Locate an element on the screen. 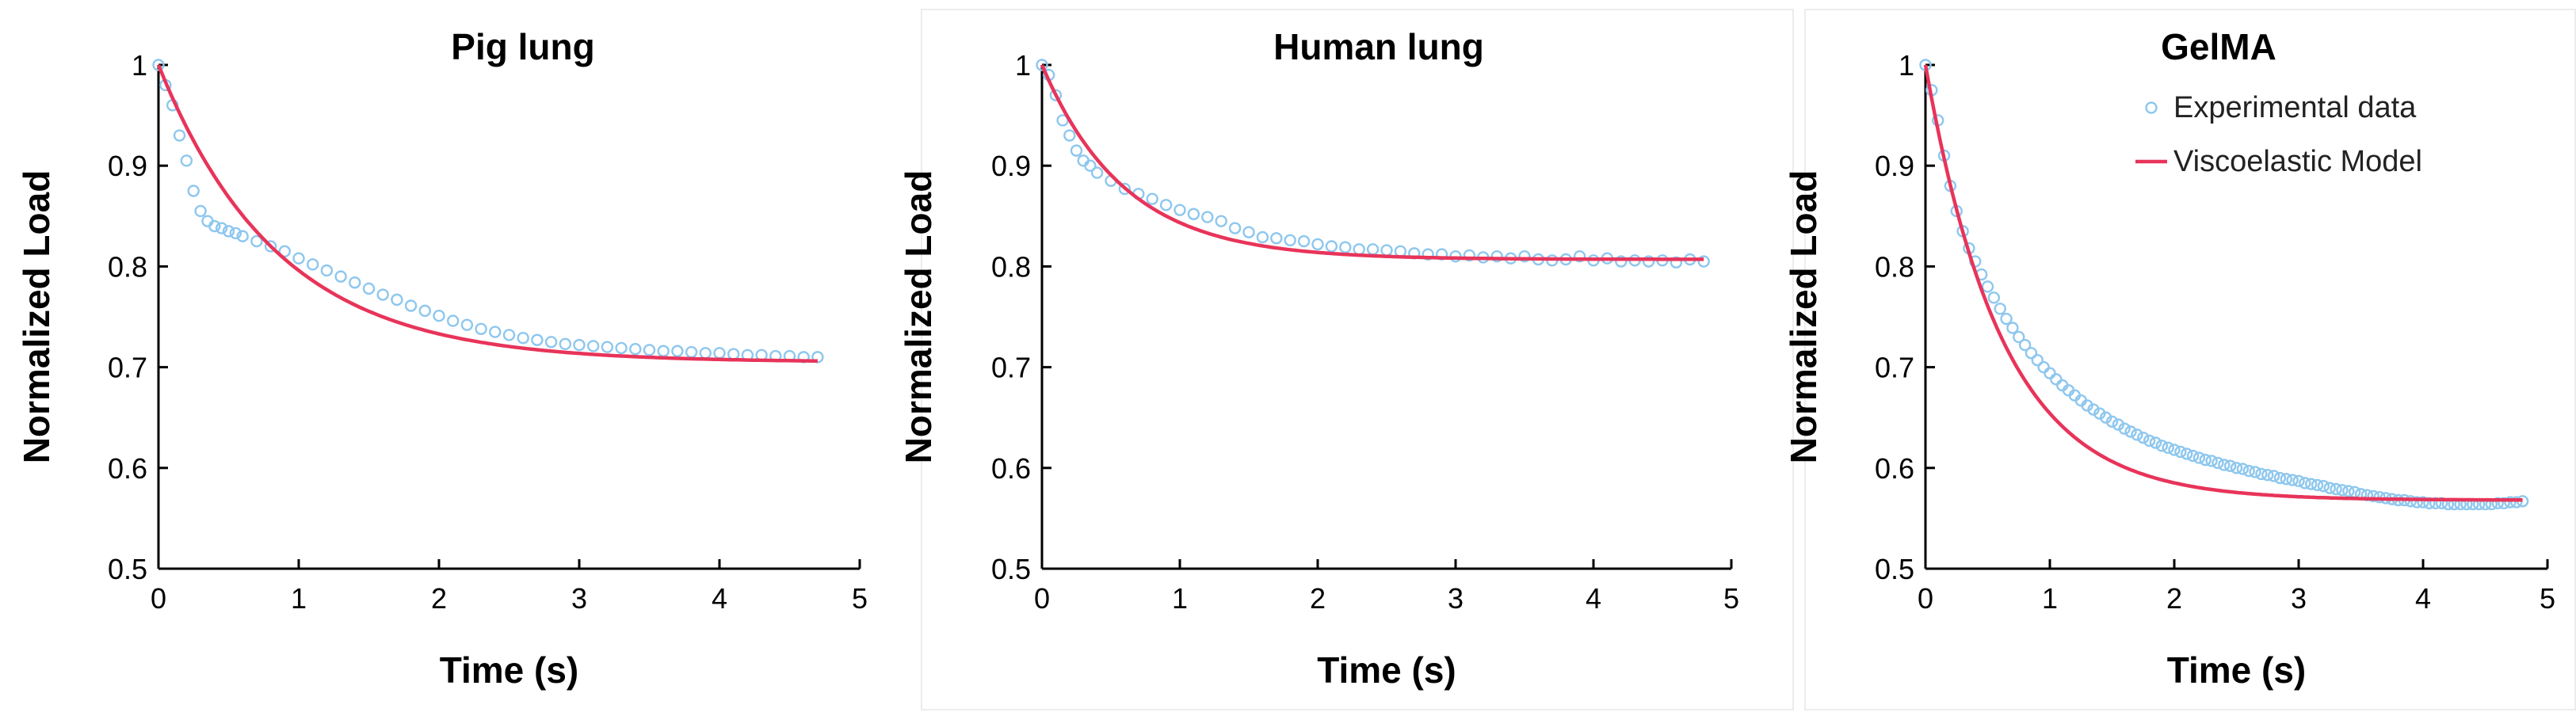 Image resolution: width=2576 pixels, height=716 pixels. y-tick-label: 0.6 is located at coordinates (1011, 468).